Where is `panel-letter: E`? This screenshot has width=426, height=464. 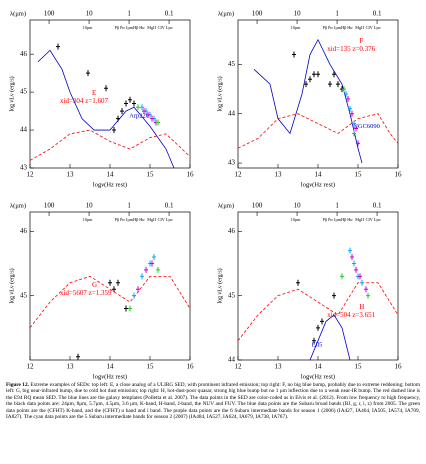
panel-letter: E is located at coordinates (94, 93).